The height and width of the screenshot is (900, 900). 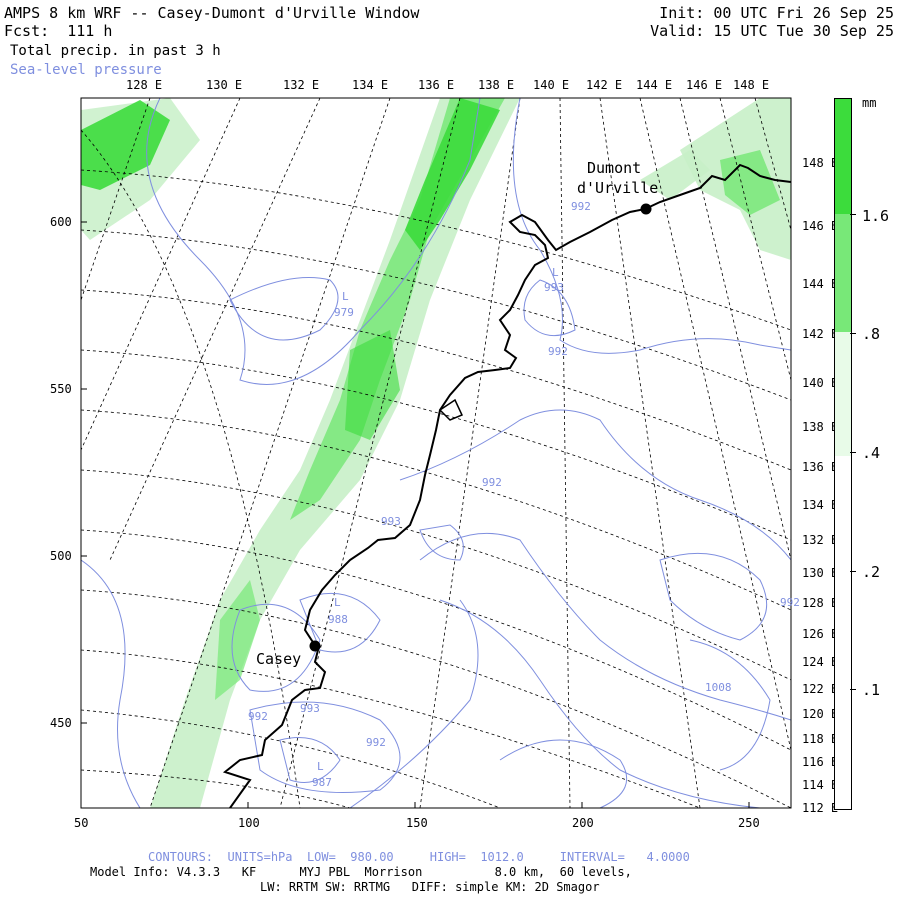 What do you see at coordinates (654, 85) in the screenshot?
I see `top-lon-label: 144 E` at bounding box center [654, 85].